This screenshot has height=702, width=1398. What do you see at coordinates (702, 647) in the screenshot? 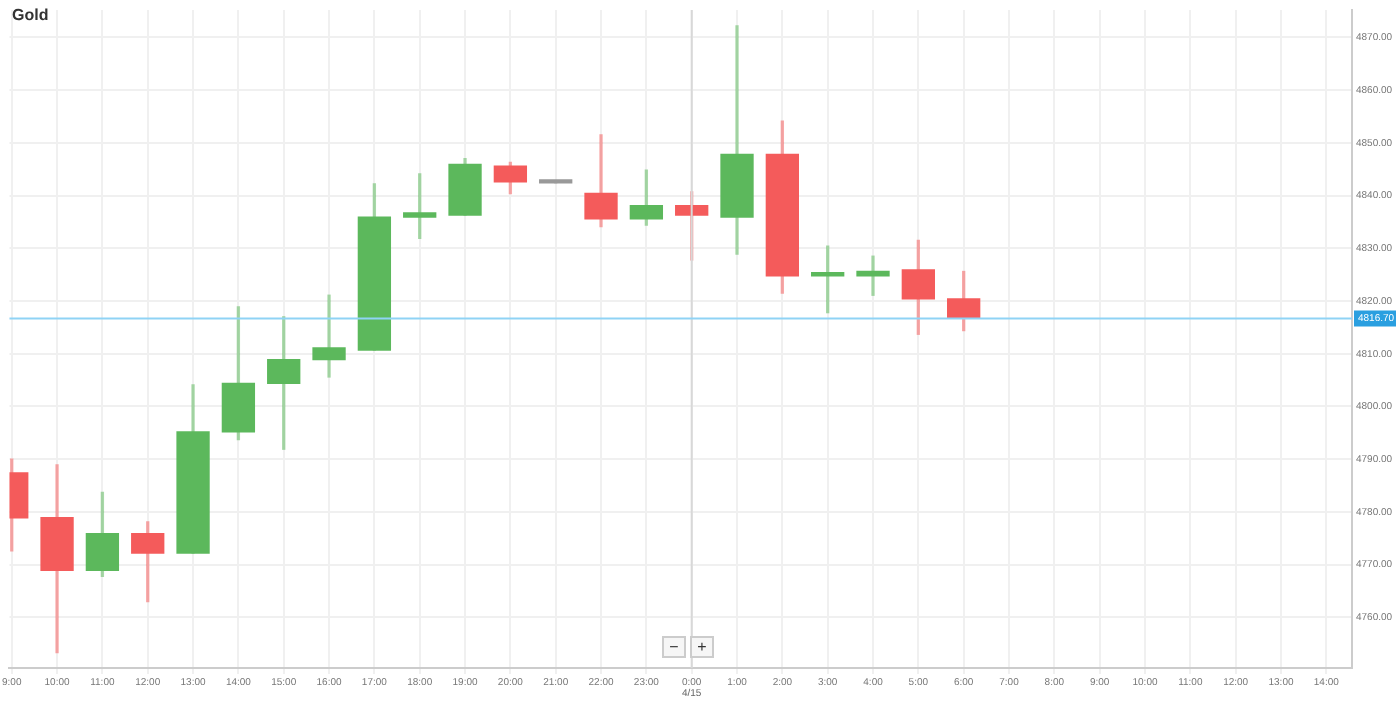
I see `zoom-in-button: +` at bounding box center [702, 647].